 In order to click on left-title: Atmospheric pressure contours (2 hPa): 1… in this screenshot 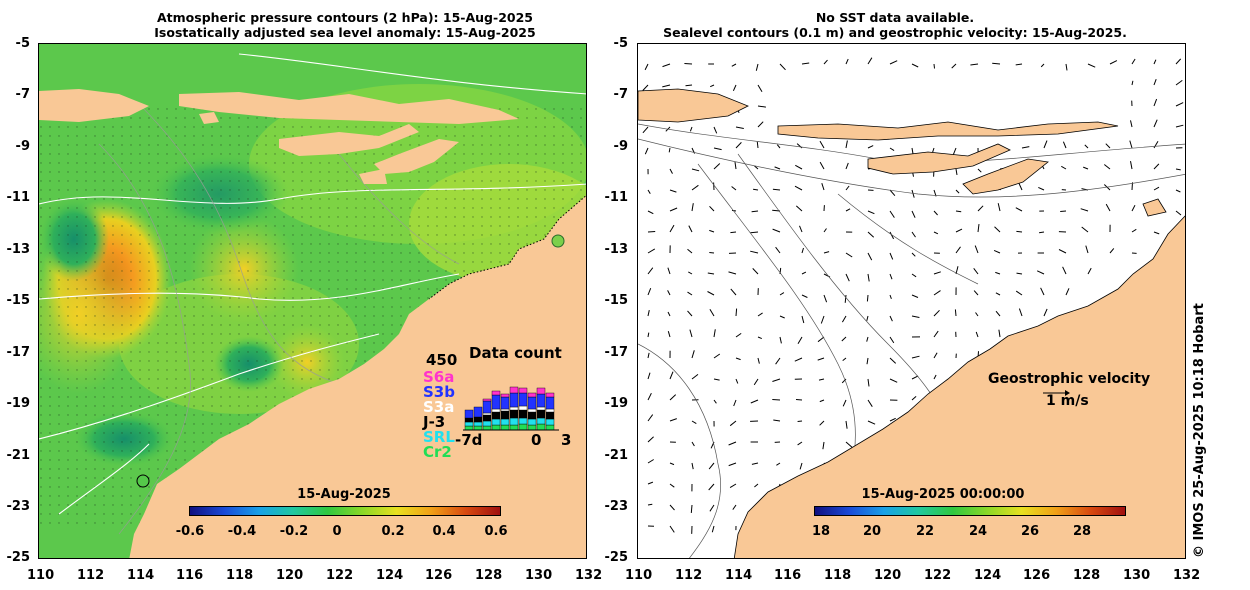, I will do `click(345, 25)`.